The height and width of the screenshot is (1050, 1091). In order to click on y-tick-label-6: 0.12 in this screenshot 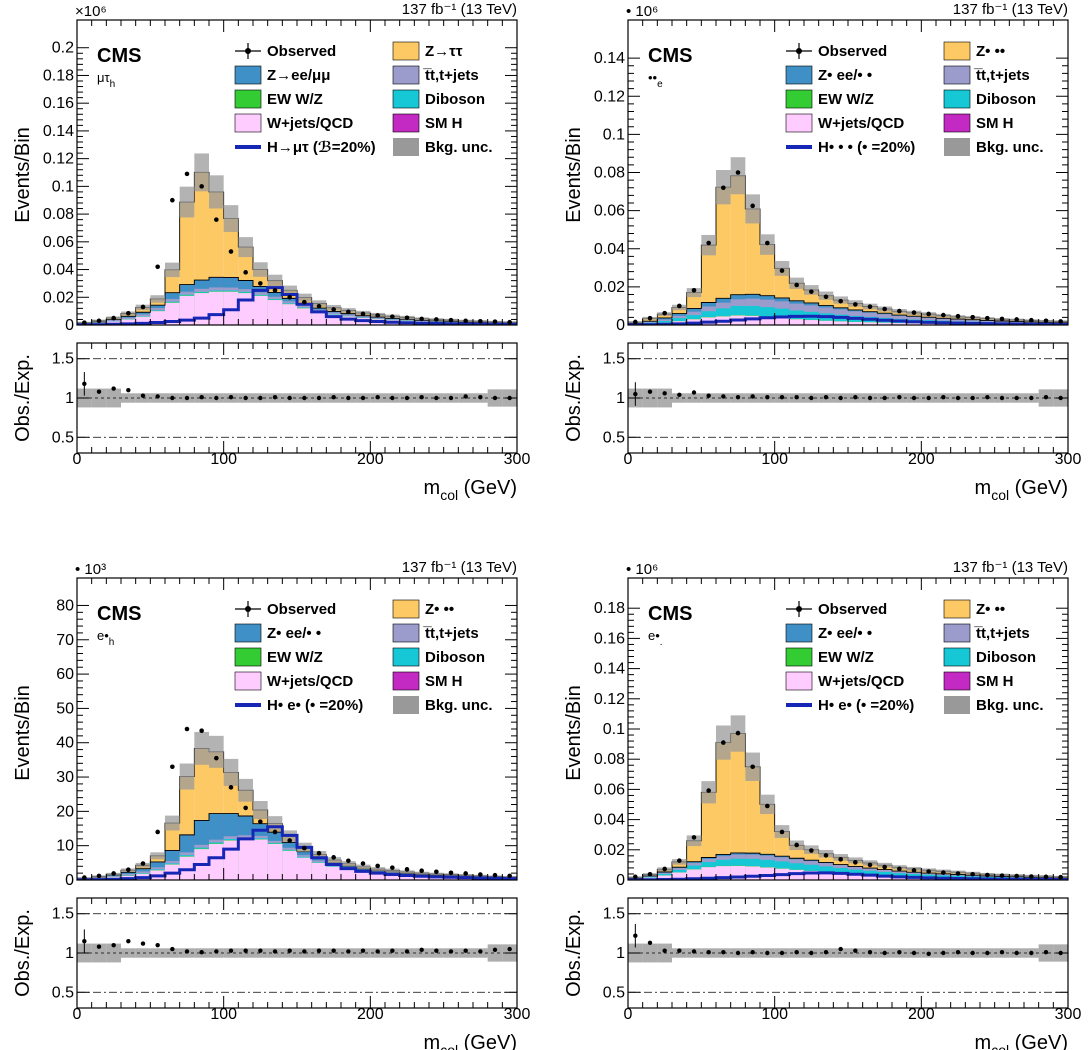, I will do `click(609, 699)`.